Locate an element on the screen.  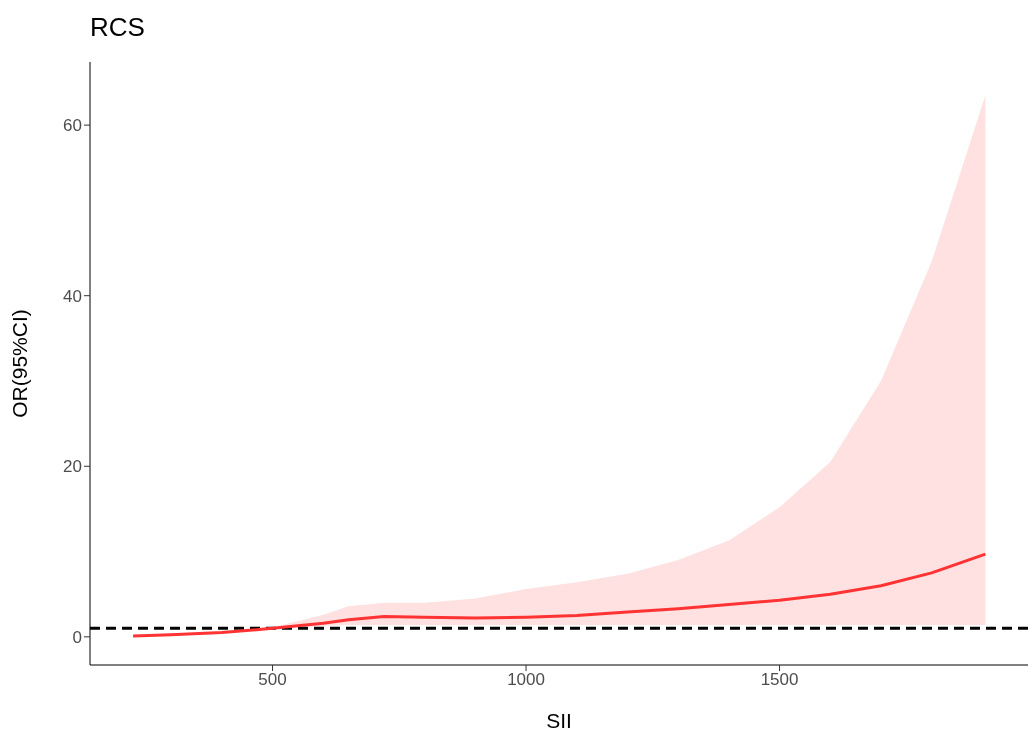
x-axis-title: SII is located at coordinates (559, 720).